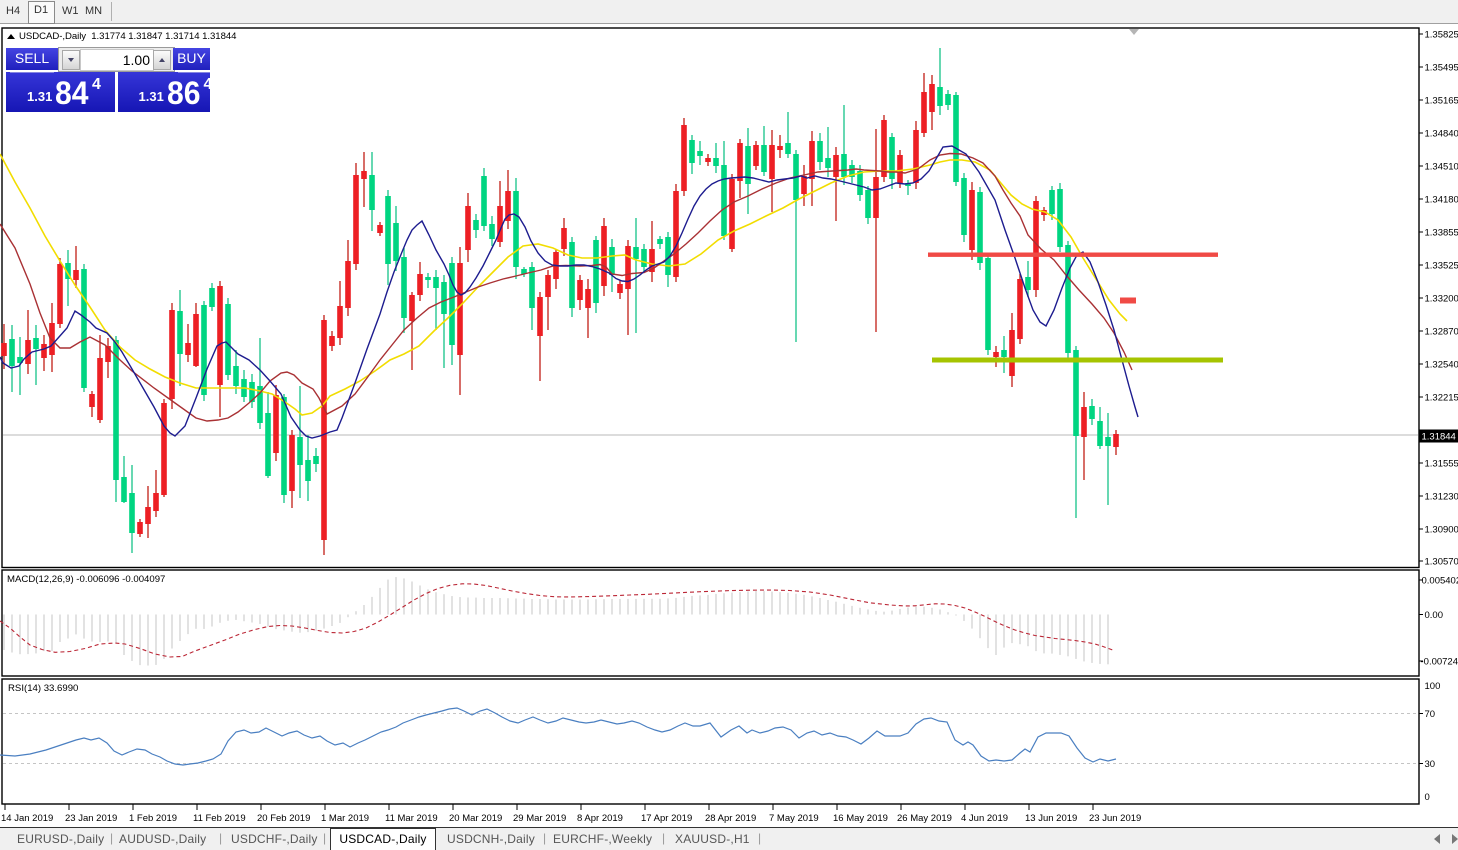 The height and width of the screenshot is (850, 1458). Describe the element at coordinates (1441, 464) in the screenshot. I see `svg-text: 1.31555` at that location.